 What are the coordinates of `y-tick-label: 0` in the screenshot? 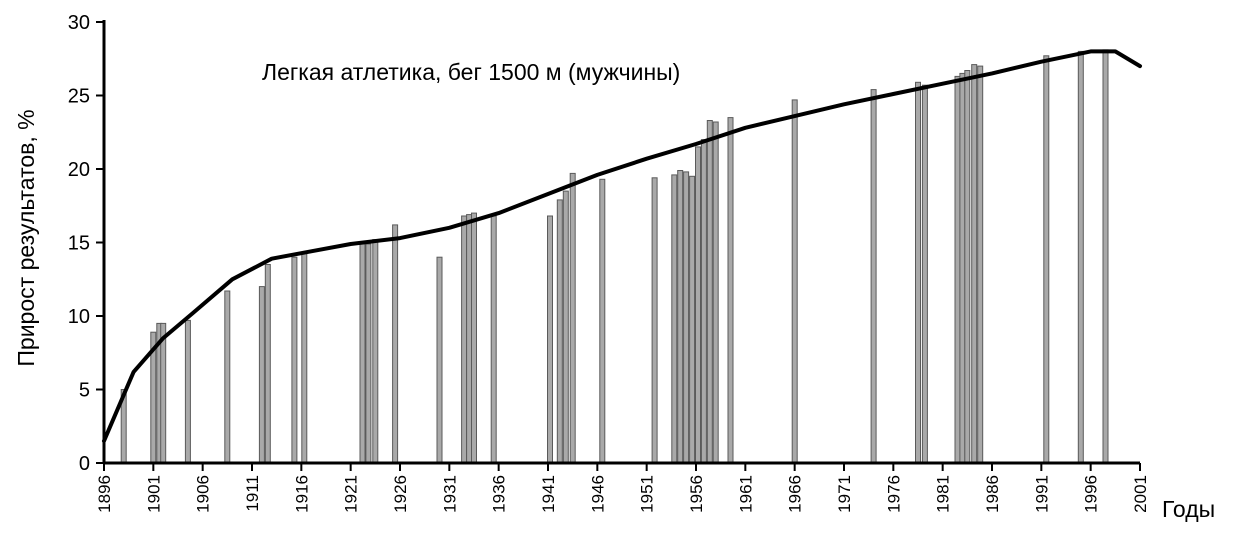 It's located at (84, 464).